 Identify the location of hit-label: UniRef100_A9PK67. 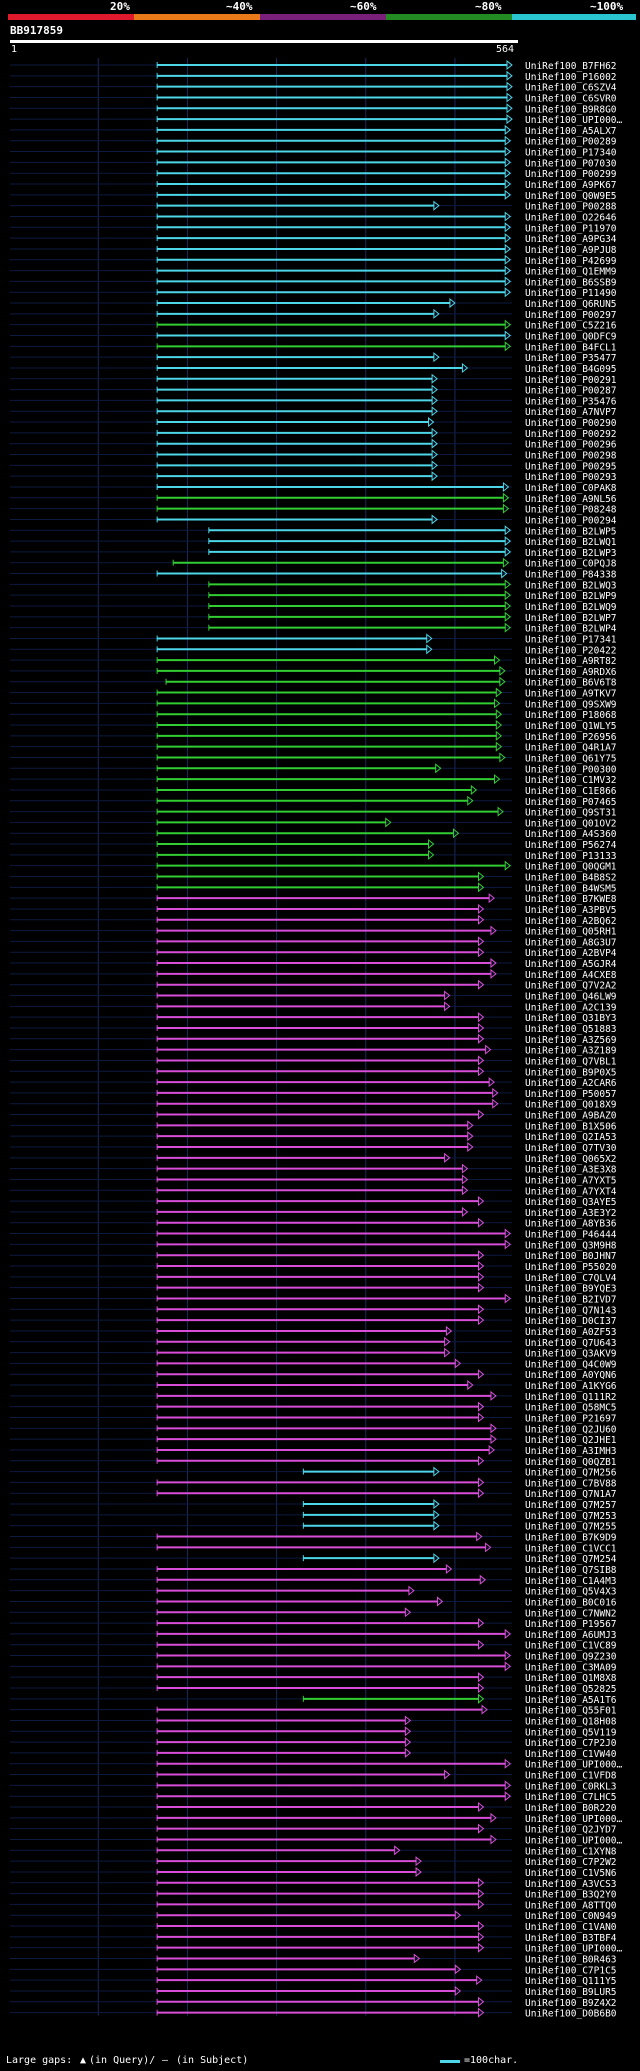
(571, 185).